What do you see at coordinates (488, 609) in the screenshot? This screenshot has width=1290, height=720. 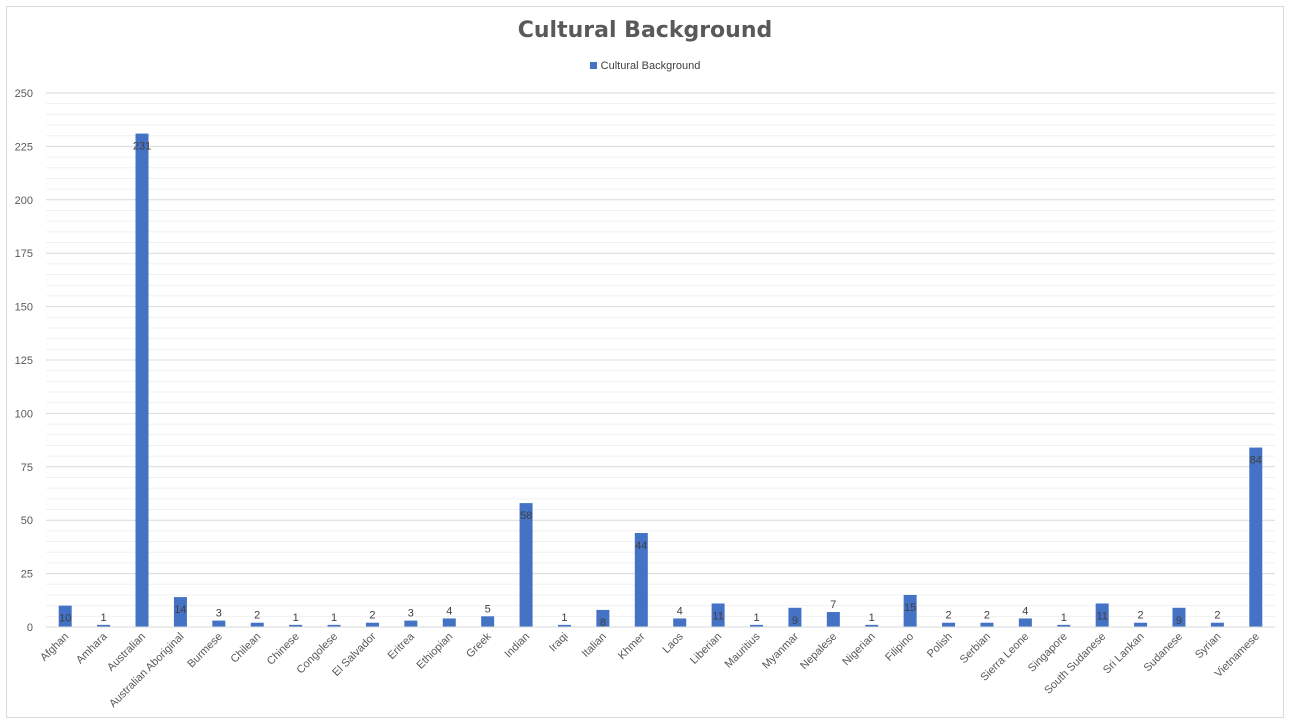 I see `data-label: 5` at bounding box center [488, 609].